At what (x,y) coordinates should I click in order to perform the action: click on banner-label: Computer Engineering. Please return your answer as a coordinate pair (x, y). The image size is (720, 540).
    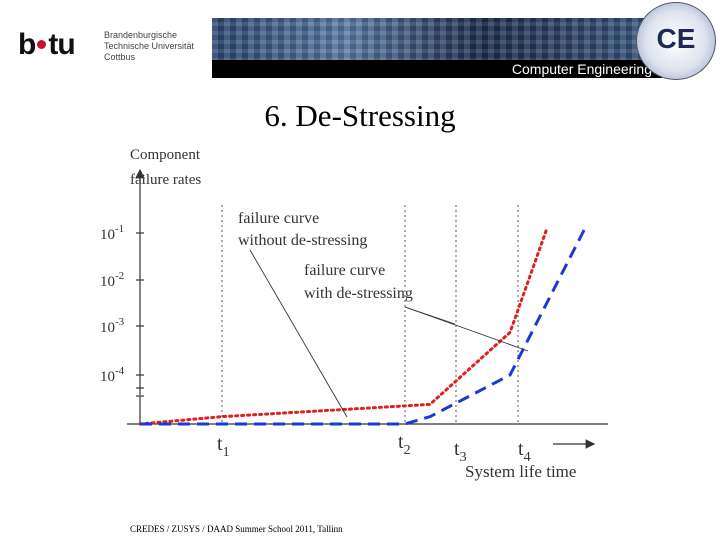
    Looking at the image, I should click on (437, 69).